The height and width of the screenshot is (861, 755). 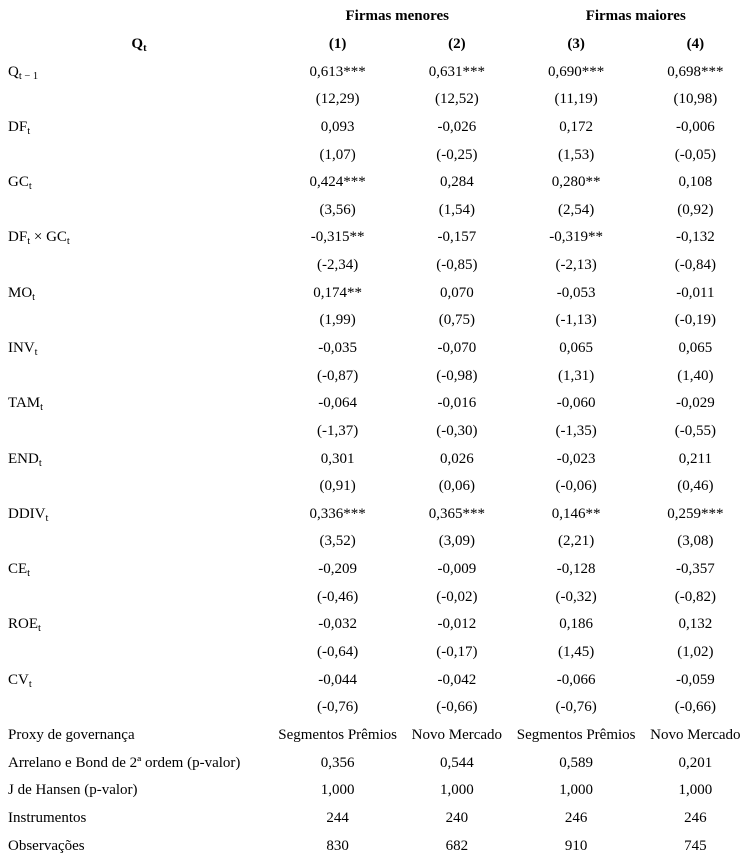 What do you see at coordinates (337, 762) in the screenshot?
I see `summary-value-cell: 0,356` at bounding box center [337, 762].